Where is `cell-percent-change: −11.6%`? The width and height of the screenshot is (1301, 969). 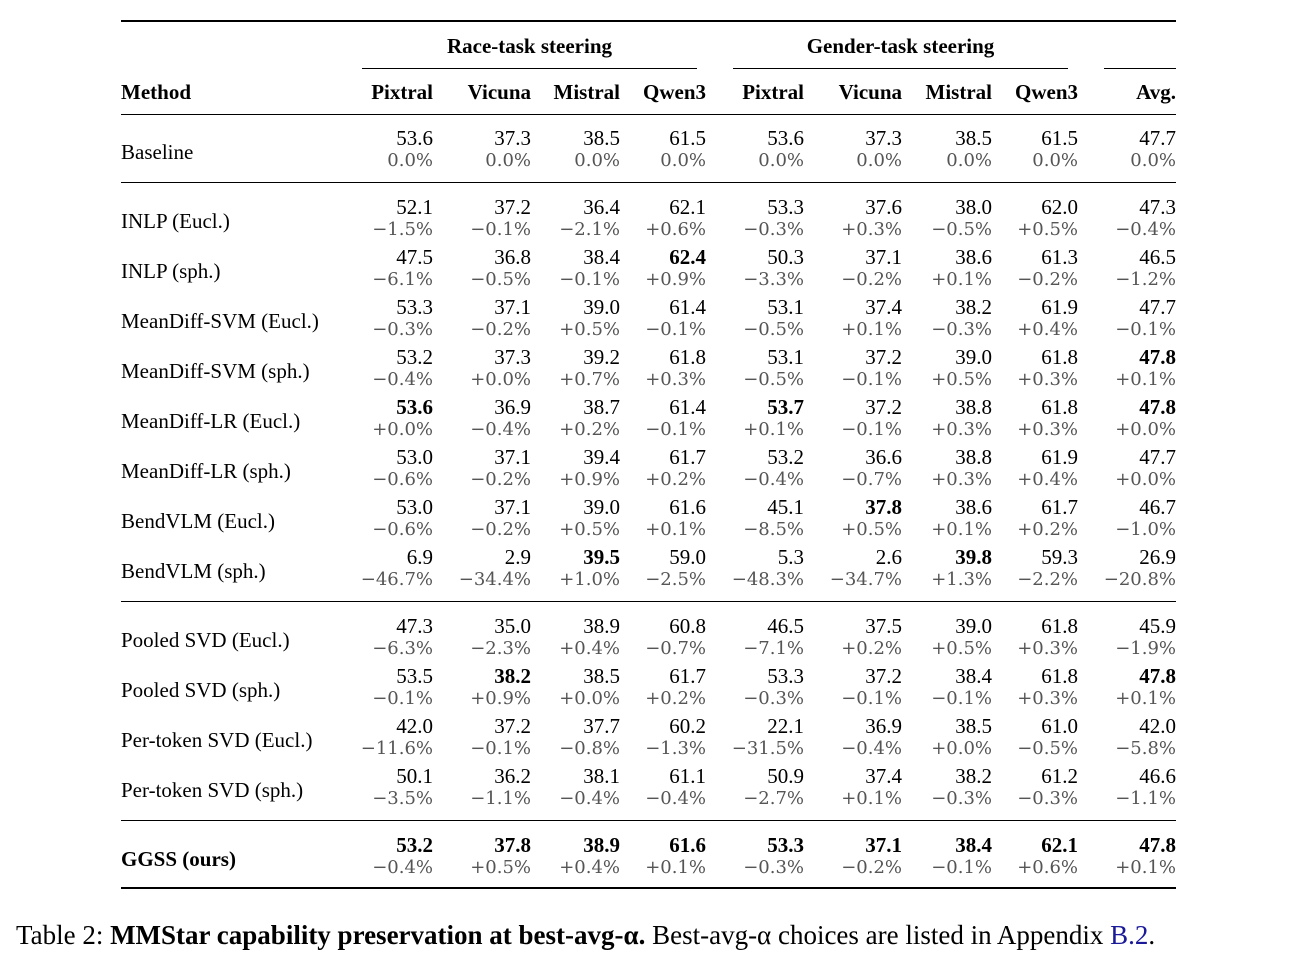 cell-percent-change: −11.6% is located at coordinates (396, 748).